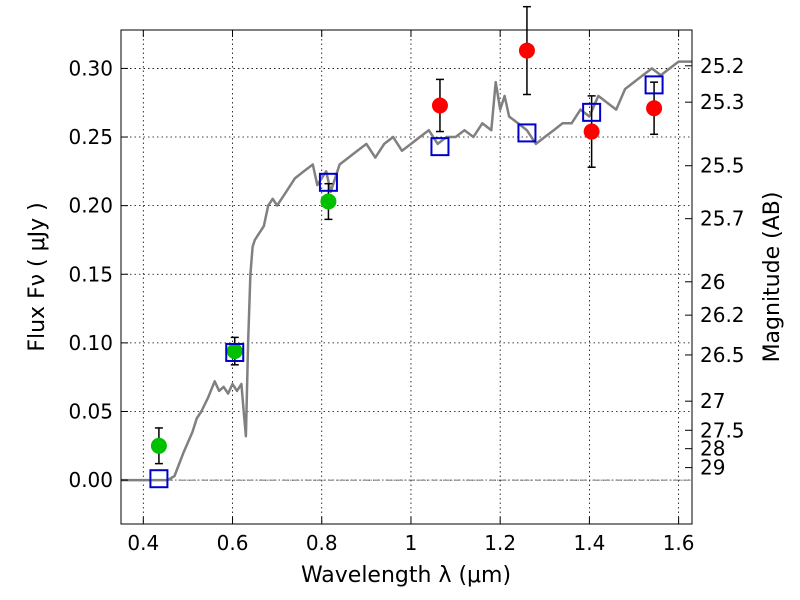  What do you see at coordinates (722, 166) in the screenshot?
I see `right-tick-label: 25.5` at bounding box center [722, 166].